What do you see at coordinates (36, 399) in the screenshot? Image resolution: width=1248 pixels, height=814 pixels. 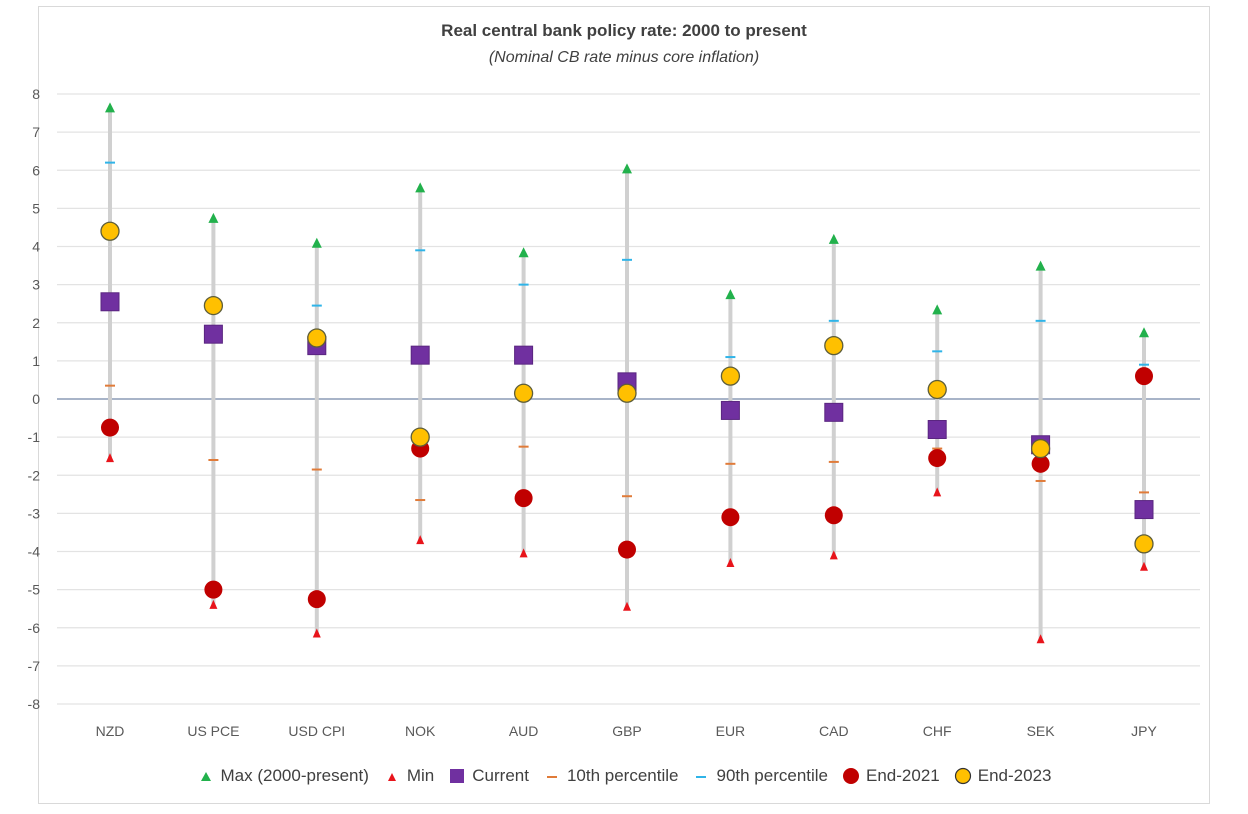 I see `y-tick-label: 0` at bounding box center [36, 399].